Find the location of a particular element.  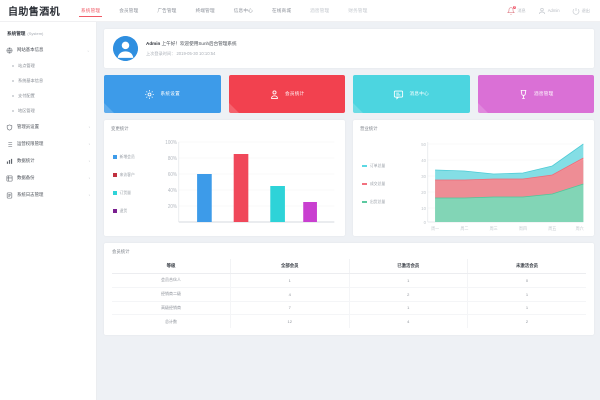

greeting-line: Admin 上午好！欢迎使用Sunh后台管理系统 is located at coordinates (191, 44).